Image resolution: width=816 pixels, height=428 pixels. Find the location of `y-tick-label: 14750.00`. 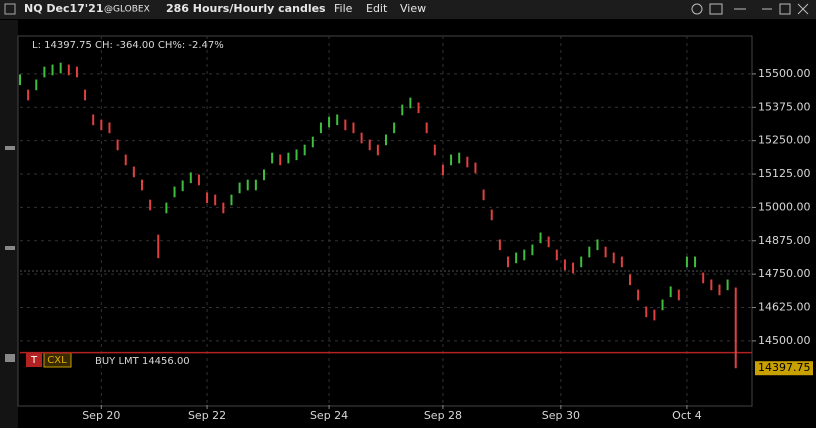

y-tick-label: 14750.00 is located at coordinates (784, 273).